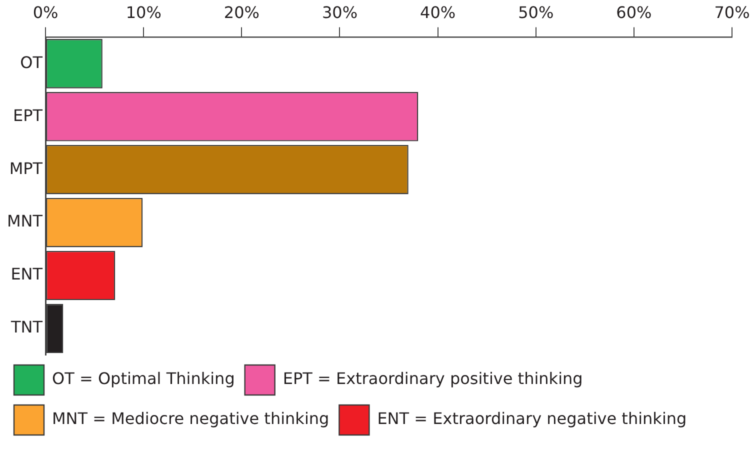 This screenshot has height=449, width=754. Describe the element at coordinates (45, 12) in the screenshot. I see `x-tick-label: 0%` at that location.